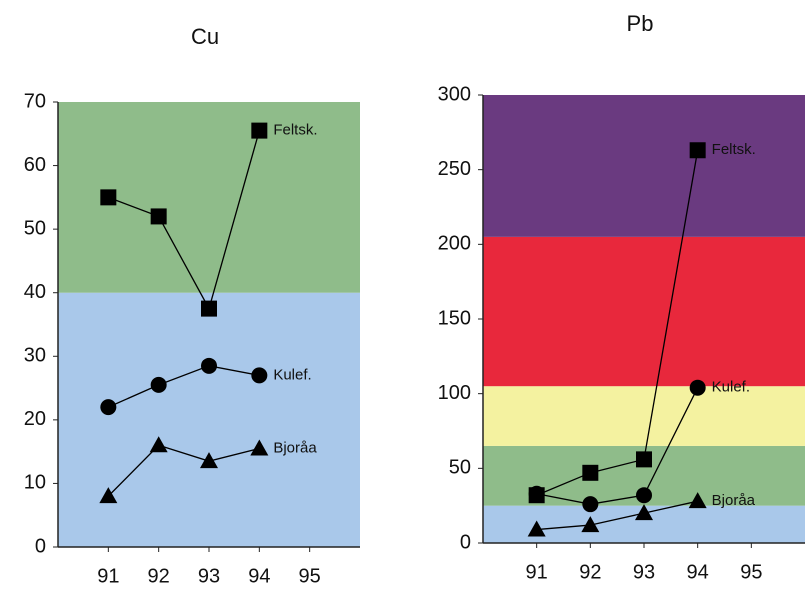 The height and width of the screenshot is (593, 809). What do you see at coordinates (640, 23) in the screenshot?
I see `chart-title: Pb` at bounding box center [640, 23].